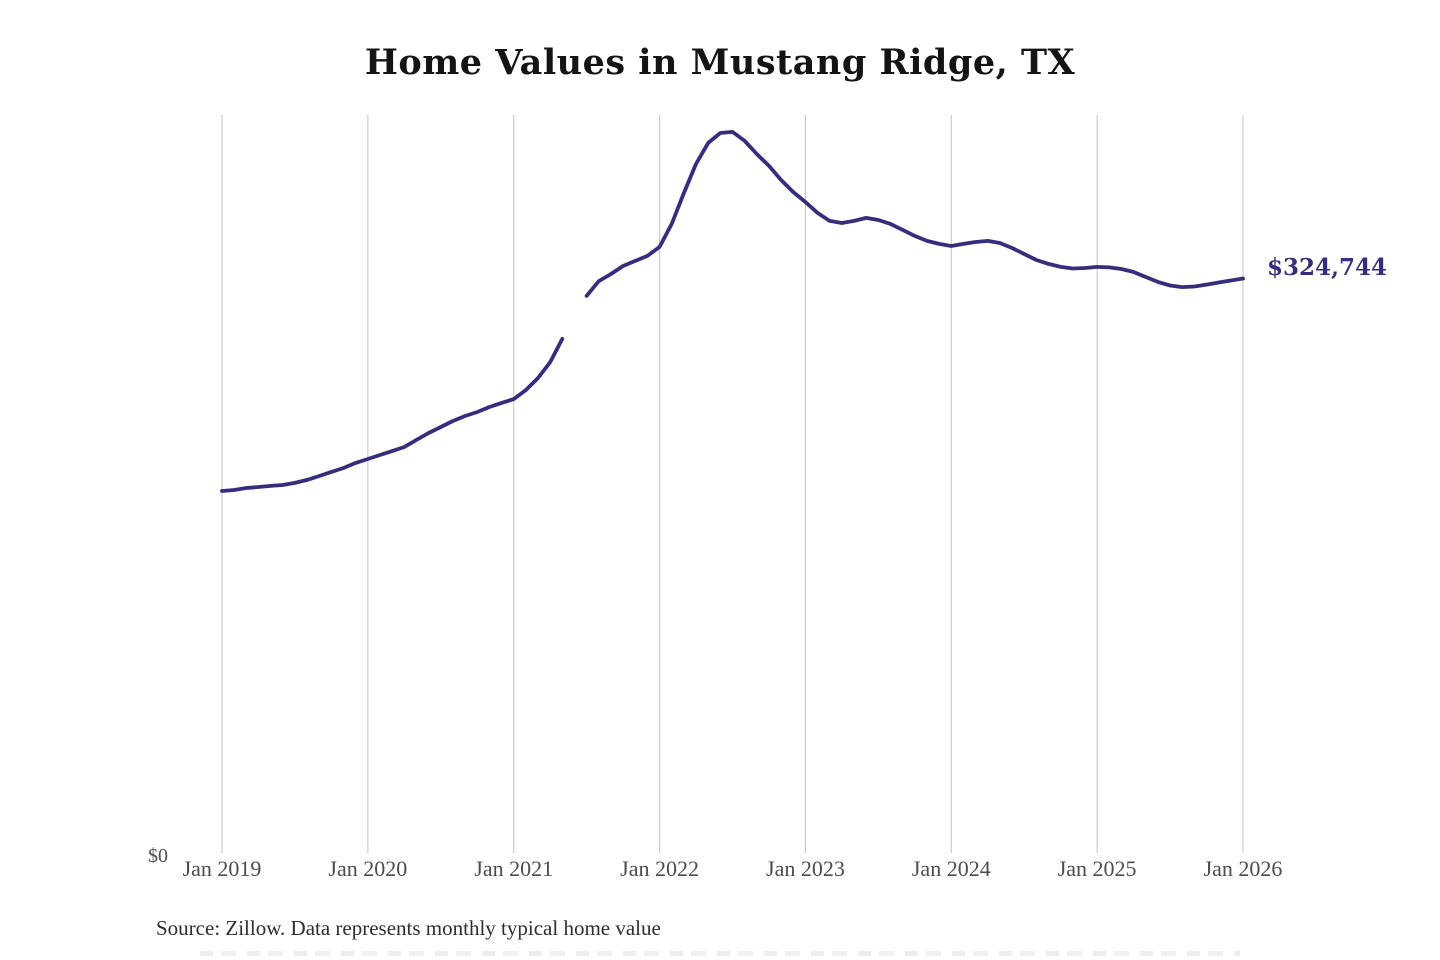 This screenshot has width=1440, height=960. I want to click on x-axis-label: Jan 2021, so click(514, 868).